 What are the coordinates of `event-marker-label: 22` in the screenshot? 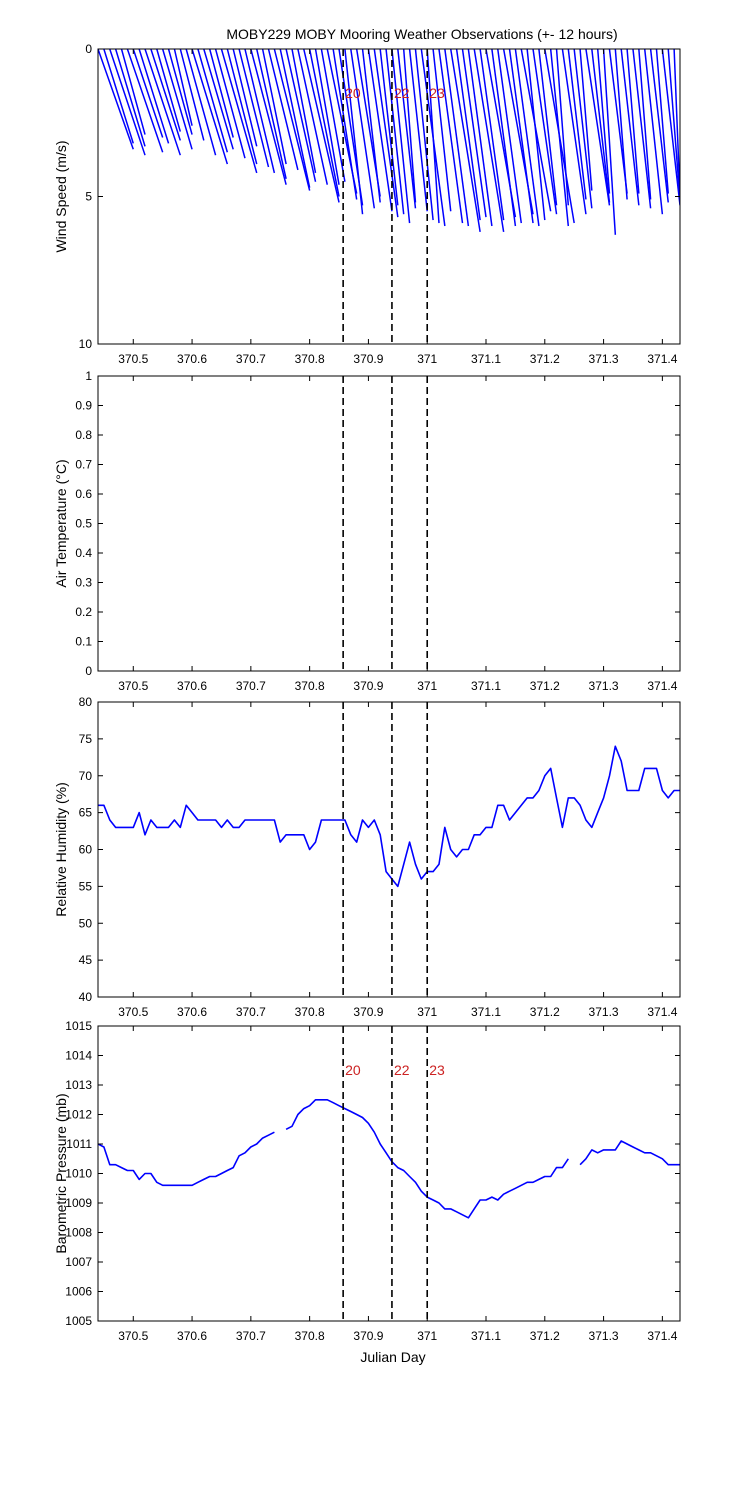 It's located at (402, 93).